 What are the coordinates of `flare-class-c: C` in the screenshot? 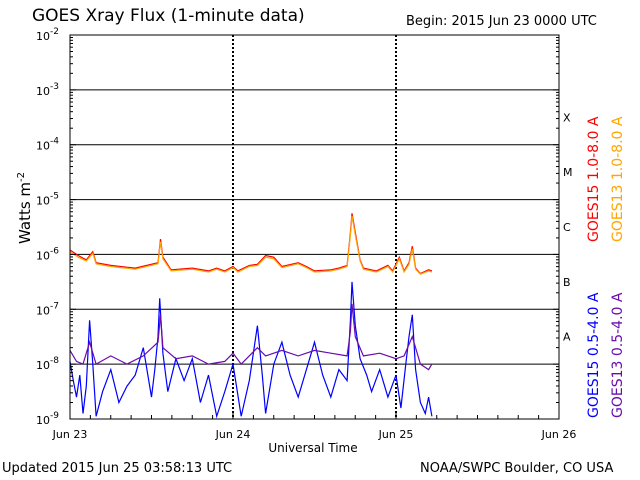 It's located at (567, 227).